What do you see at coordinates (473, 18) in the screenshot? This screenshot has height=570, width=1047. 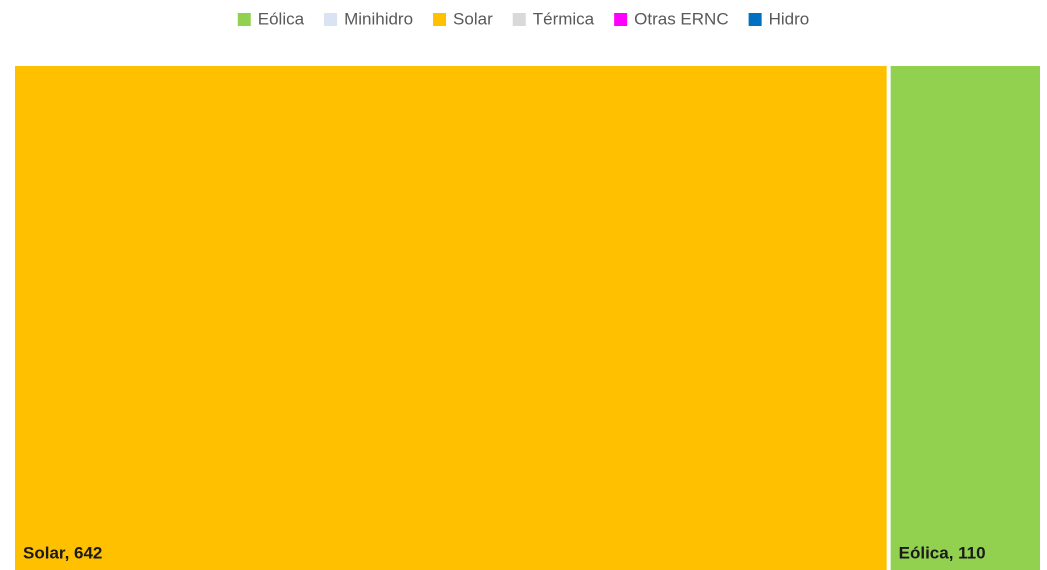 I see `legend-label: Solar` at bounding box center [473, 18].